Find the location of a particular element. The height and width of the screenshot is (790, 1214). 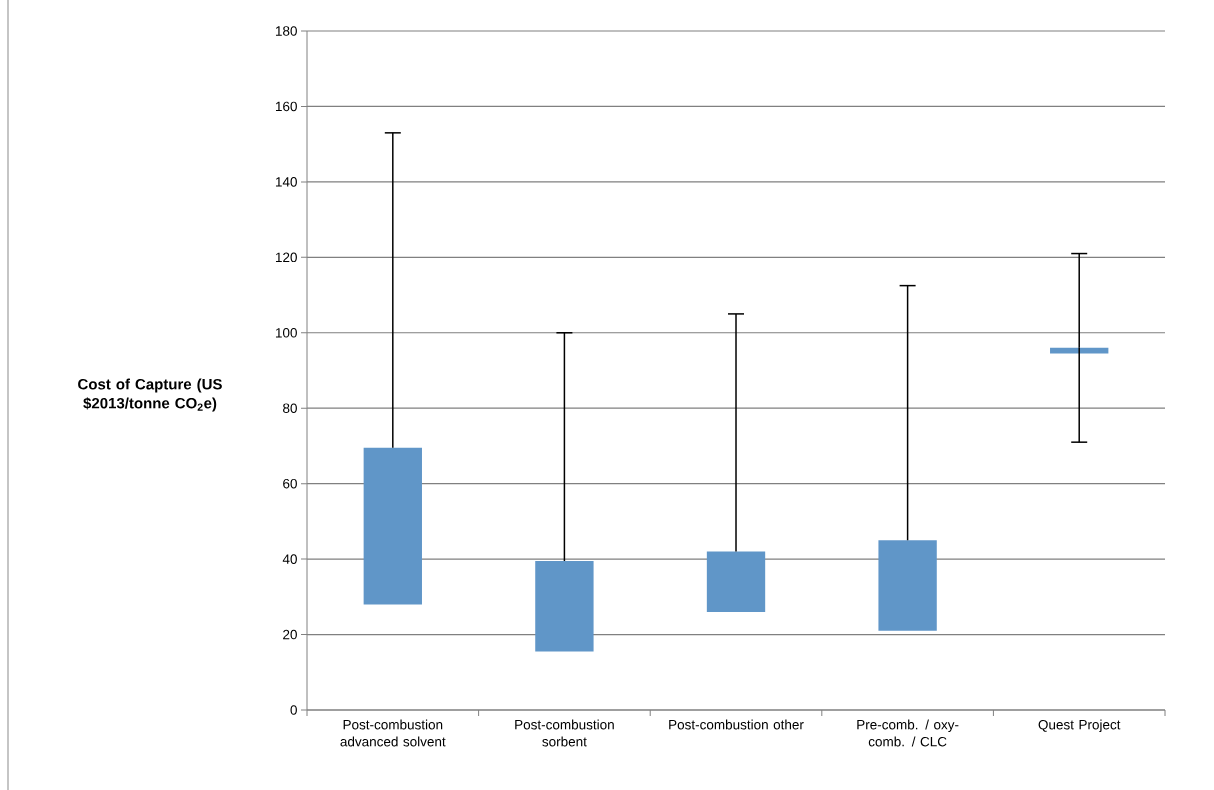

x-tick-label: Post-combustion other is located at coordinates (736, 724).